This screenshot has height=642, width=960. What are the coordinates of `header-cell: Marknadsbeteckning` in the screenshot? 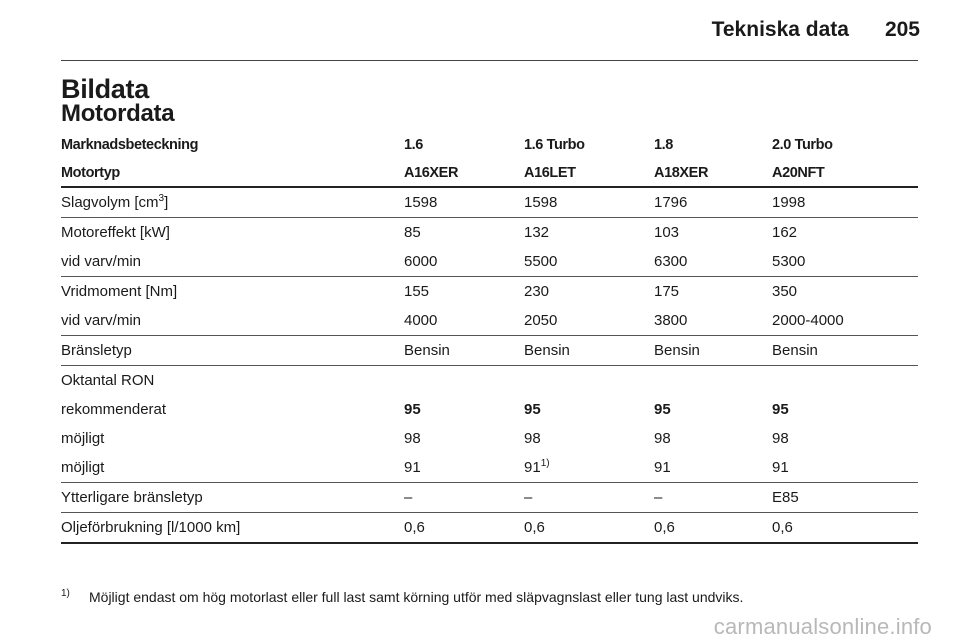 It's located at (130, 144).